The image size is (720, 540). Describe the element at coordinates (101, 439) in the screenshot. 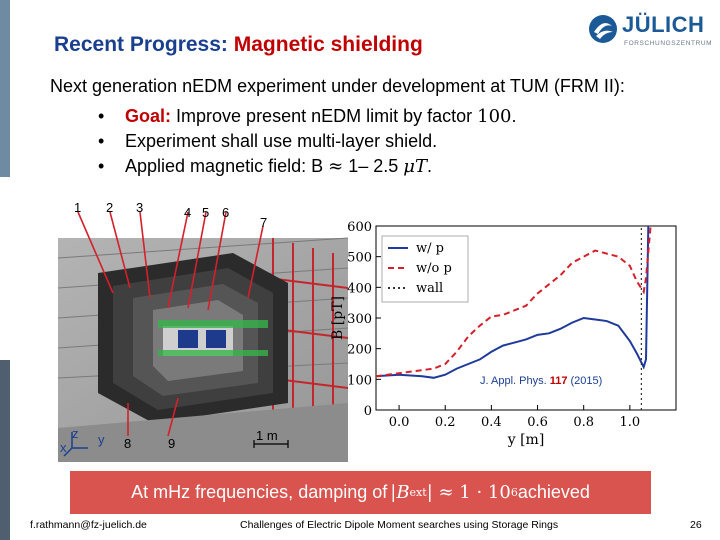

I see `axis-y-label: y` at that location.